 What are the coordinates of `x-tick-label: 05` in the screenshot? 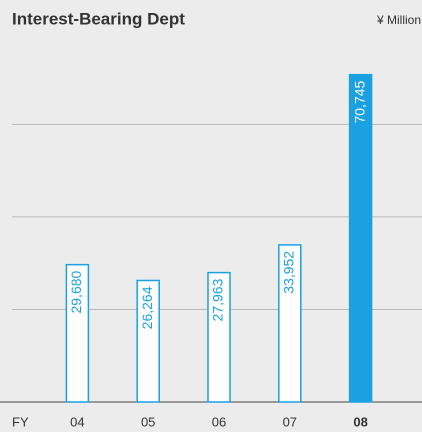 It's located at (148, 421).